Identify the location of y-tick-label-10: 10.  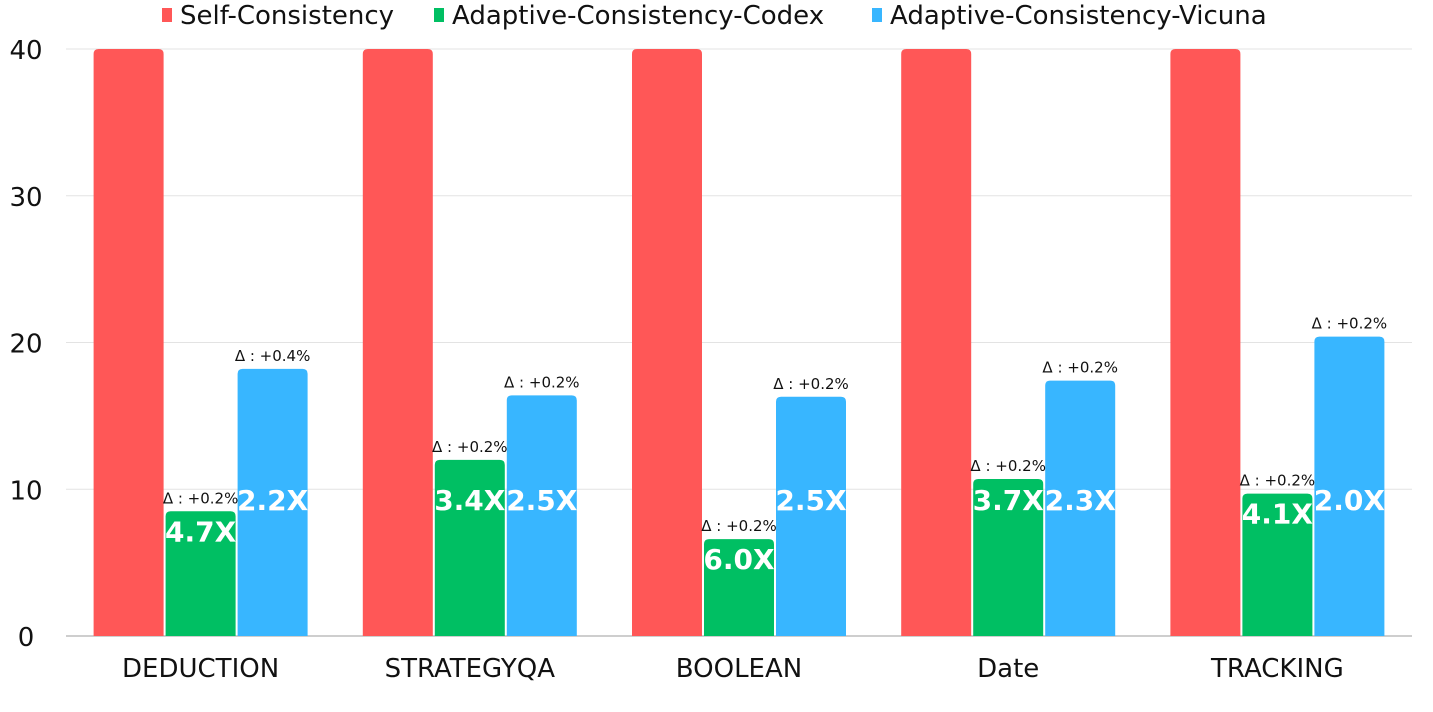
(25, 491).